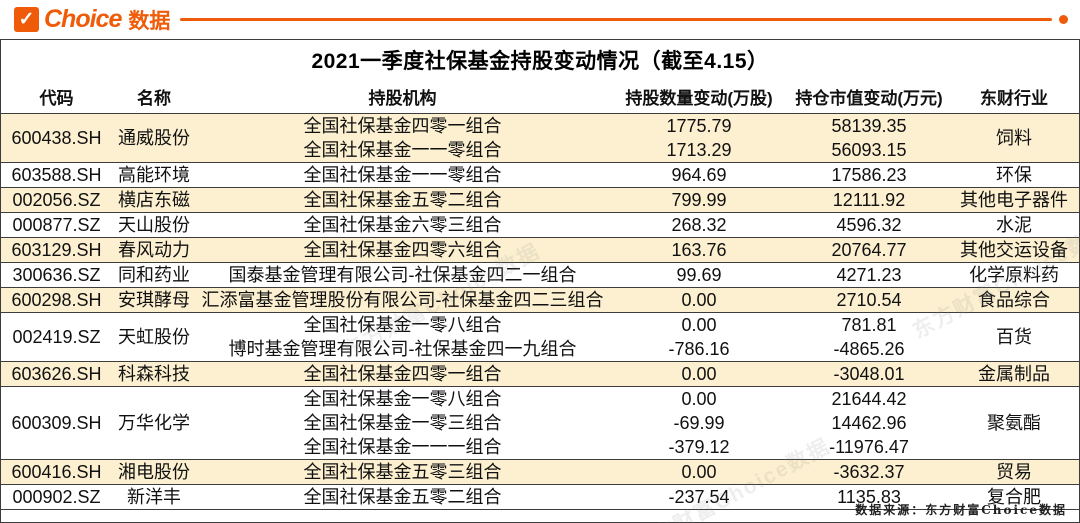 The image size is (1080, 523). What do you see at coordinates (869, 471) in the screenshot?
I see `mv-change-cell: -3632.37` at bounding box center [869, 471].